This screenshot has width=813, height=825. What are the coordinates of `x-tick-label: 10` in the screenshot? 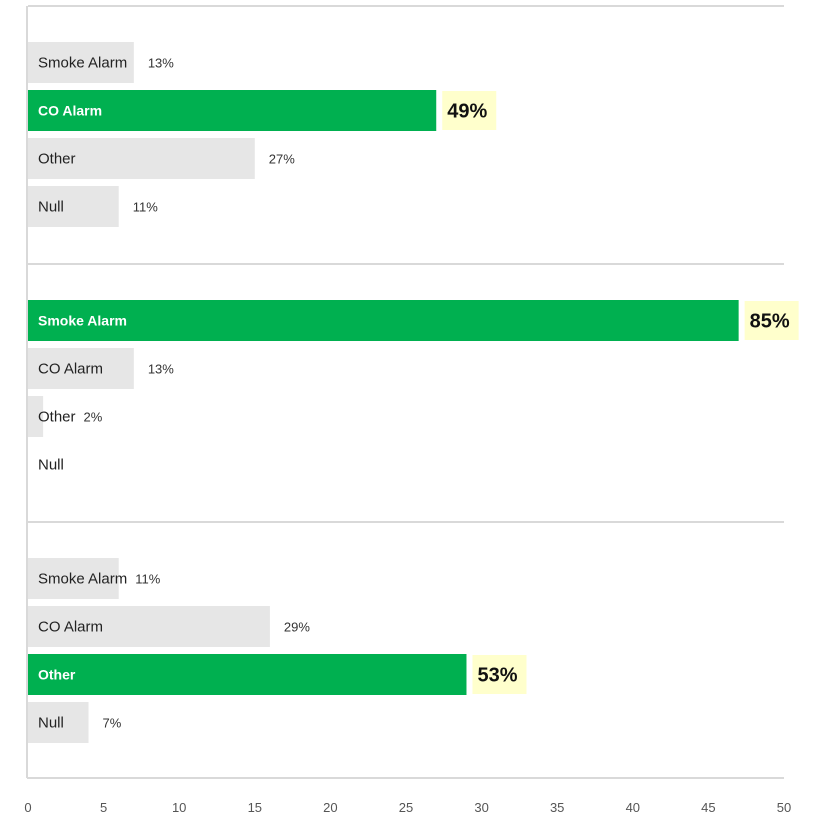 It's located at (179, 807).